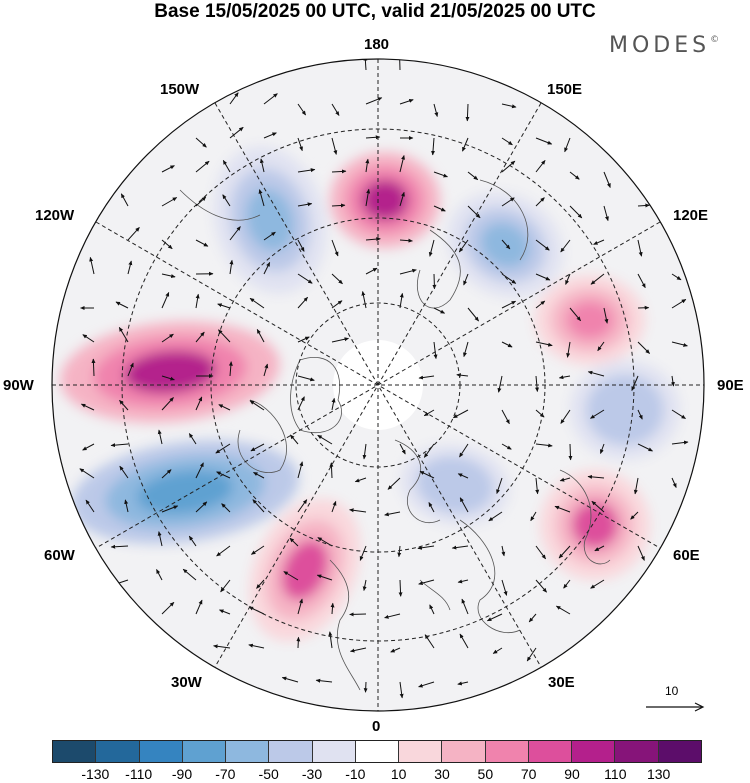  Describe the element at coordinates (528, 774) in the screenshot. I see `colorbar-tick-label: 70` at that location.